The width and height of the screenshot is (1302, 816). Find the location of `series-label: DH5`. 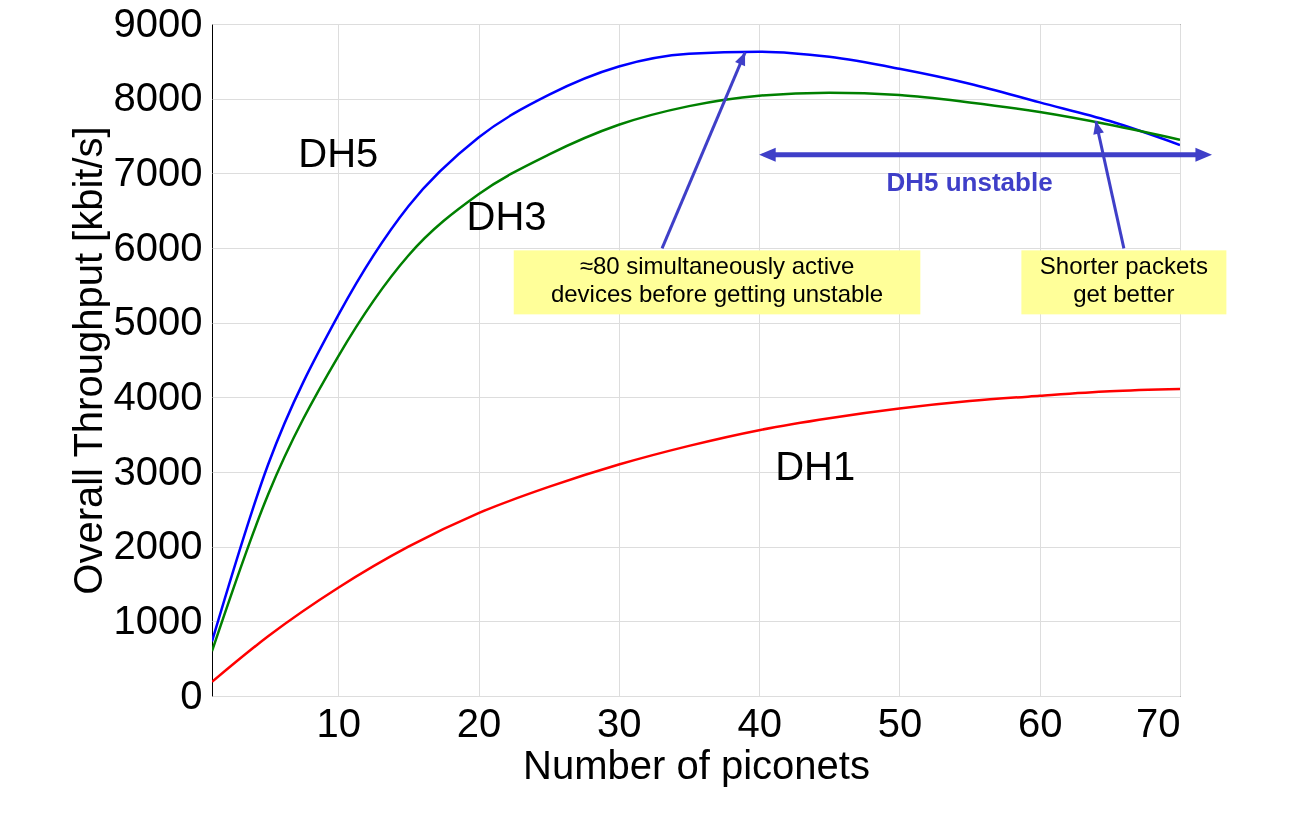

series-label: DH5 is located at coordinates (338, 152).